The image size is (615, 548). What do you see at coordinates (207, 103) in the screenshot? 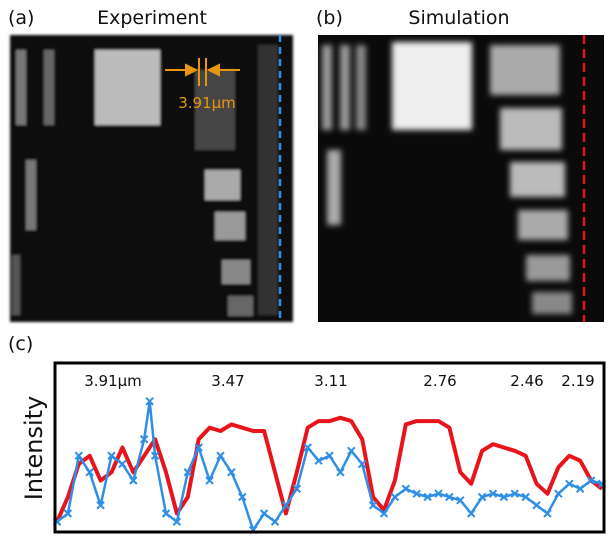
I see `scale-annotation: 3.91µm` at bounding box center [207, 103].